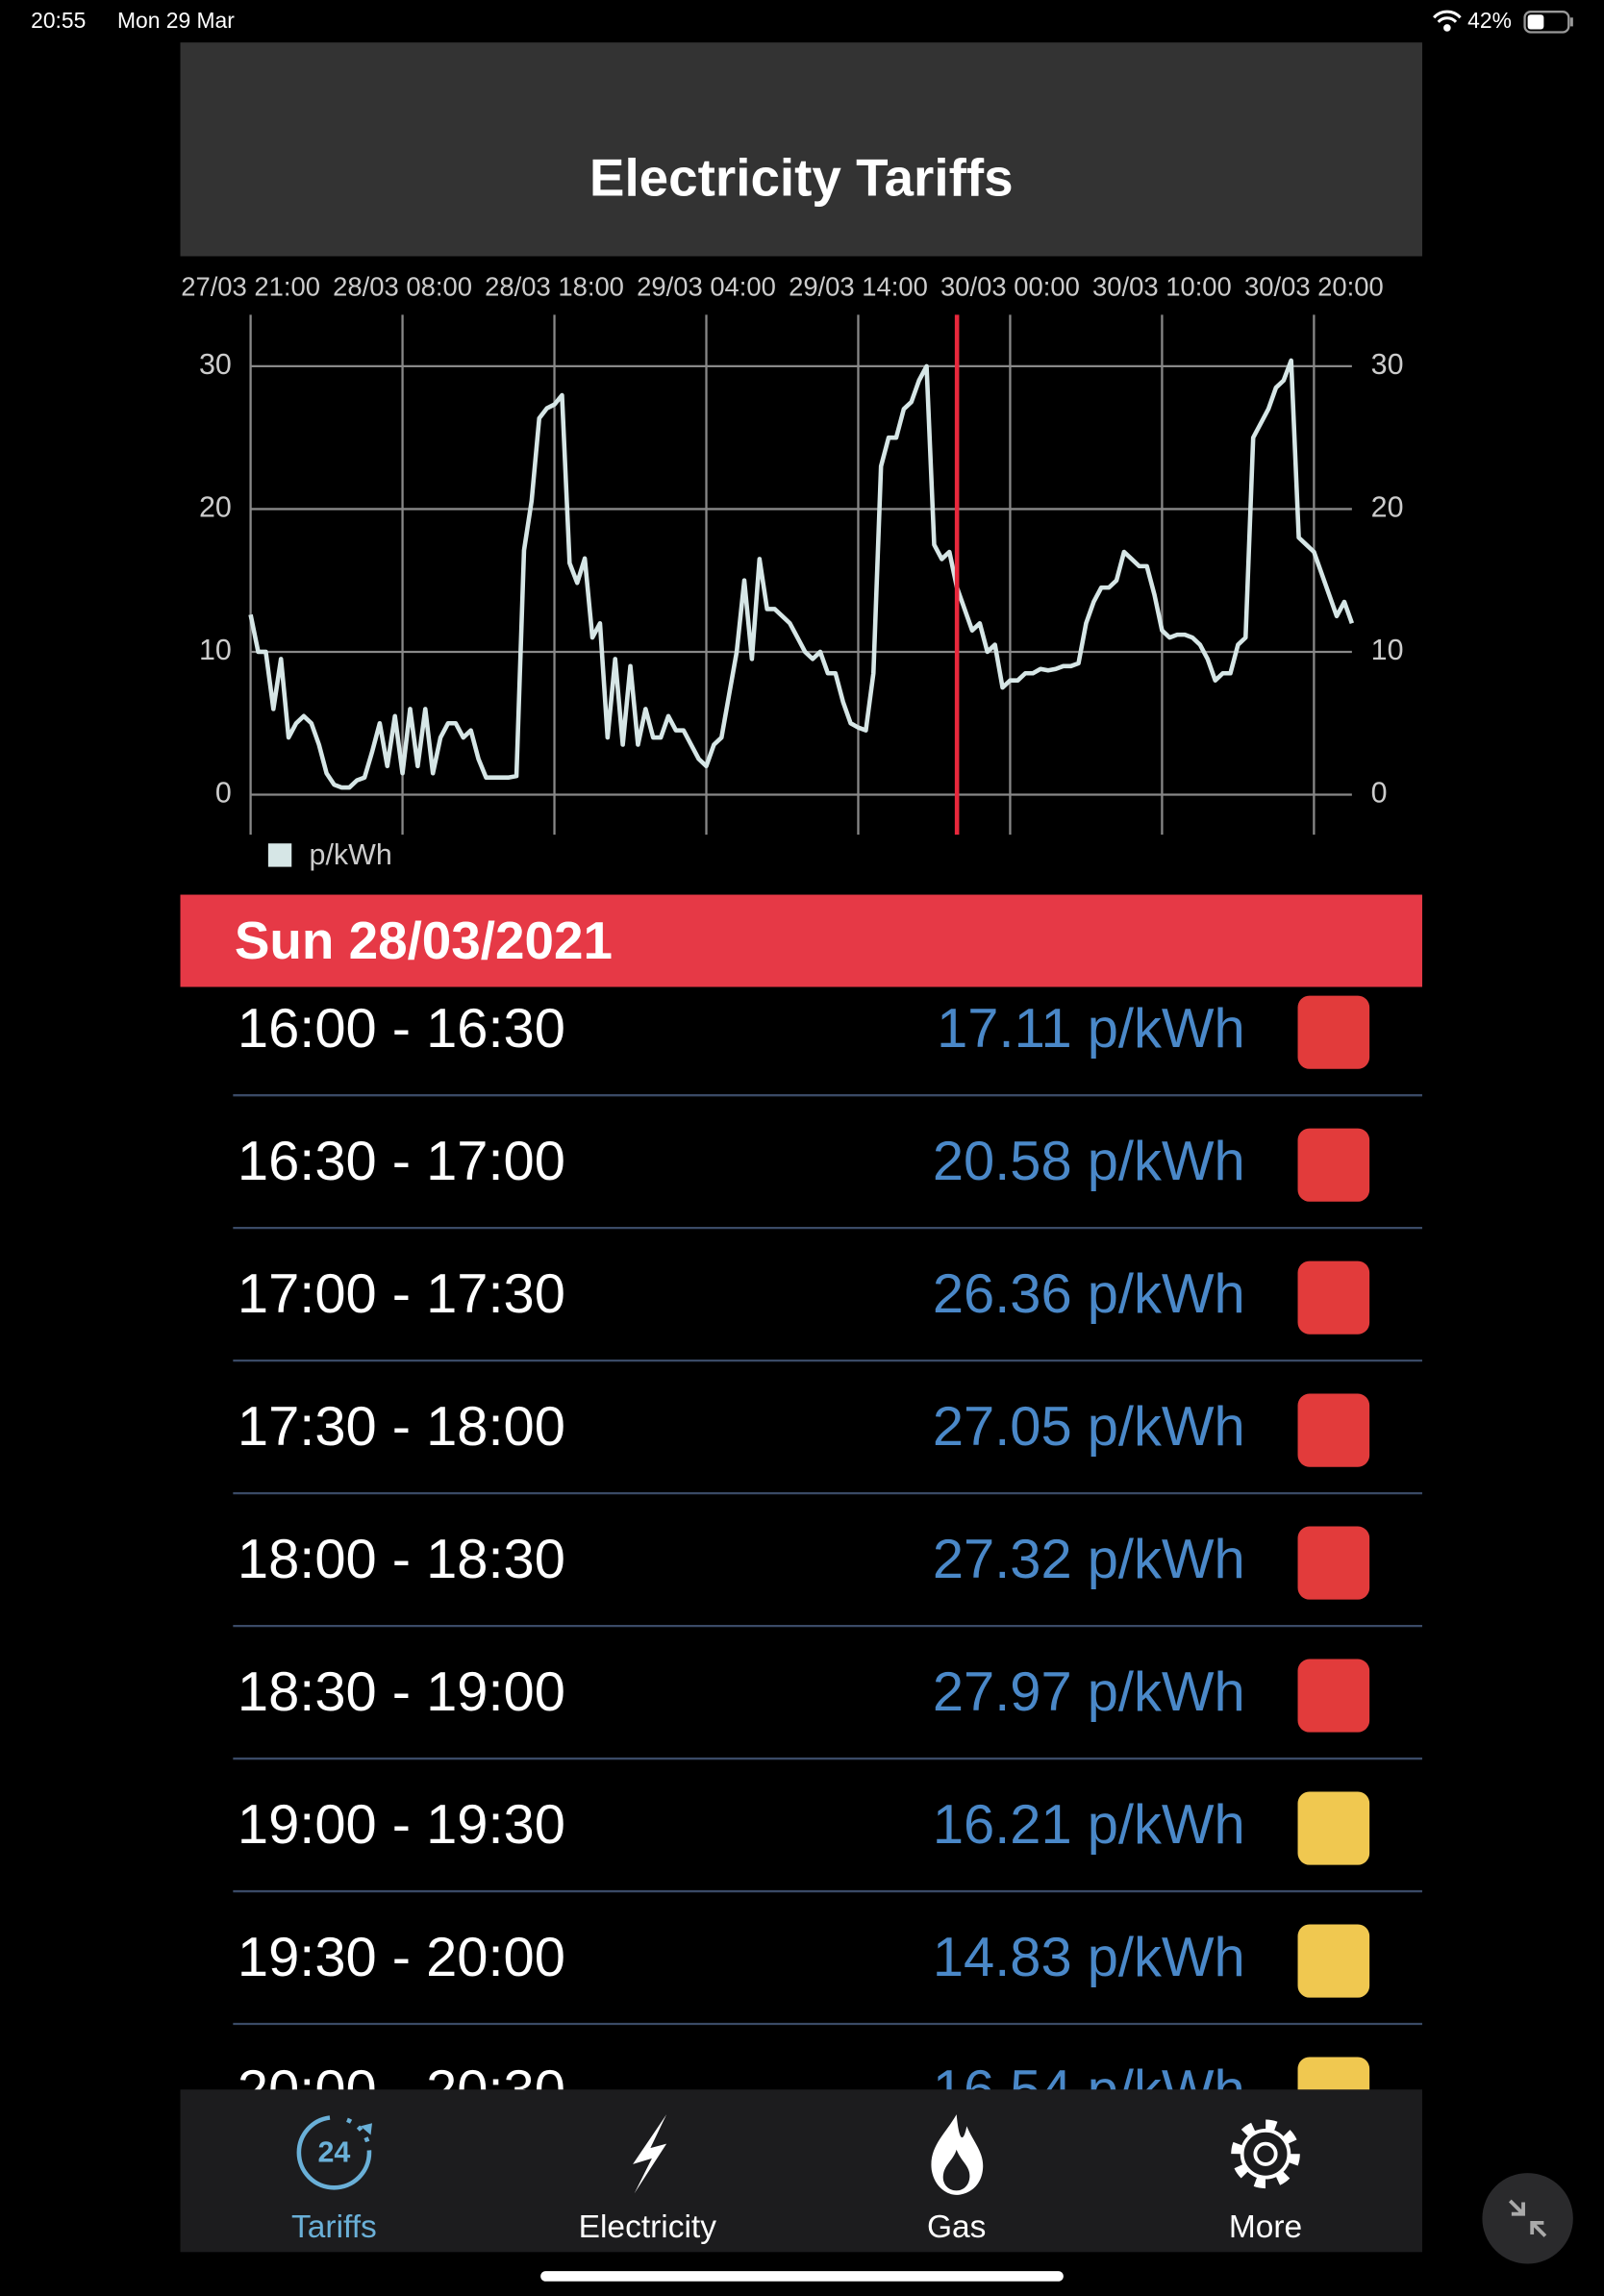 The width and height of the screenshot is (1604, 2296). What do you see at coordinates (279, 855) in the screenshot?
I see `legend-swatch` at bounding box center [279, 855].